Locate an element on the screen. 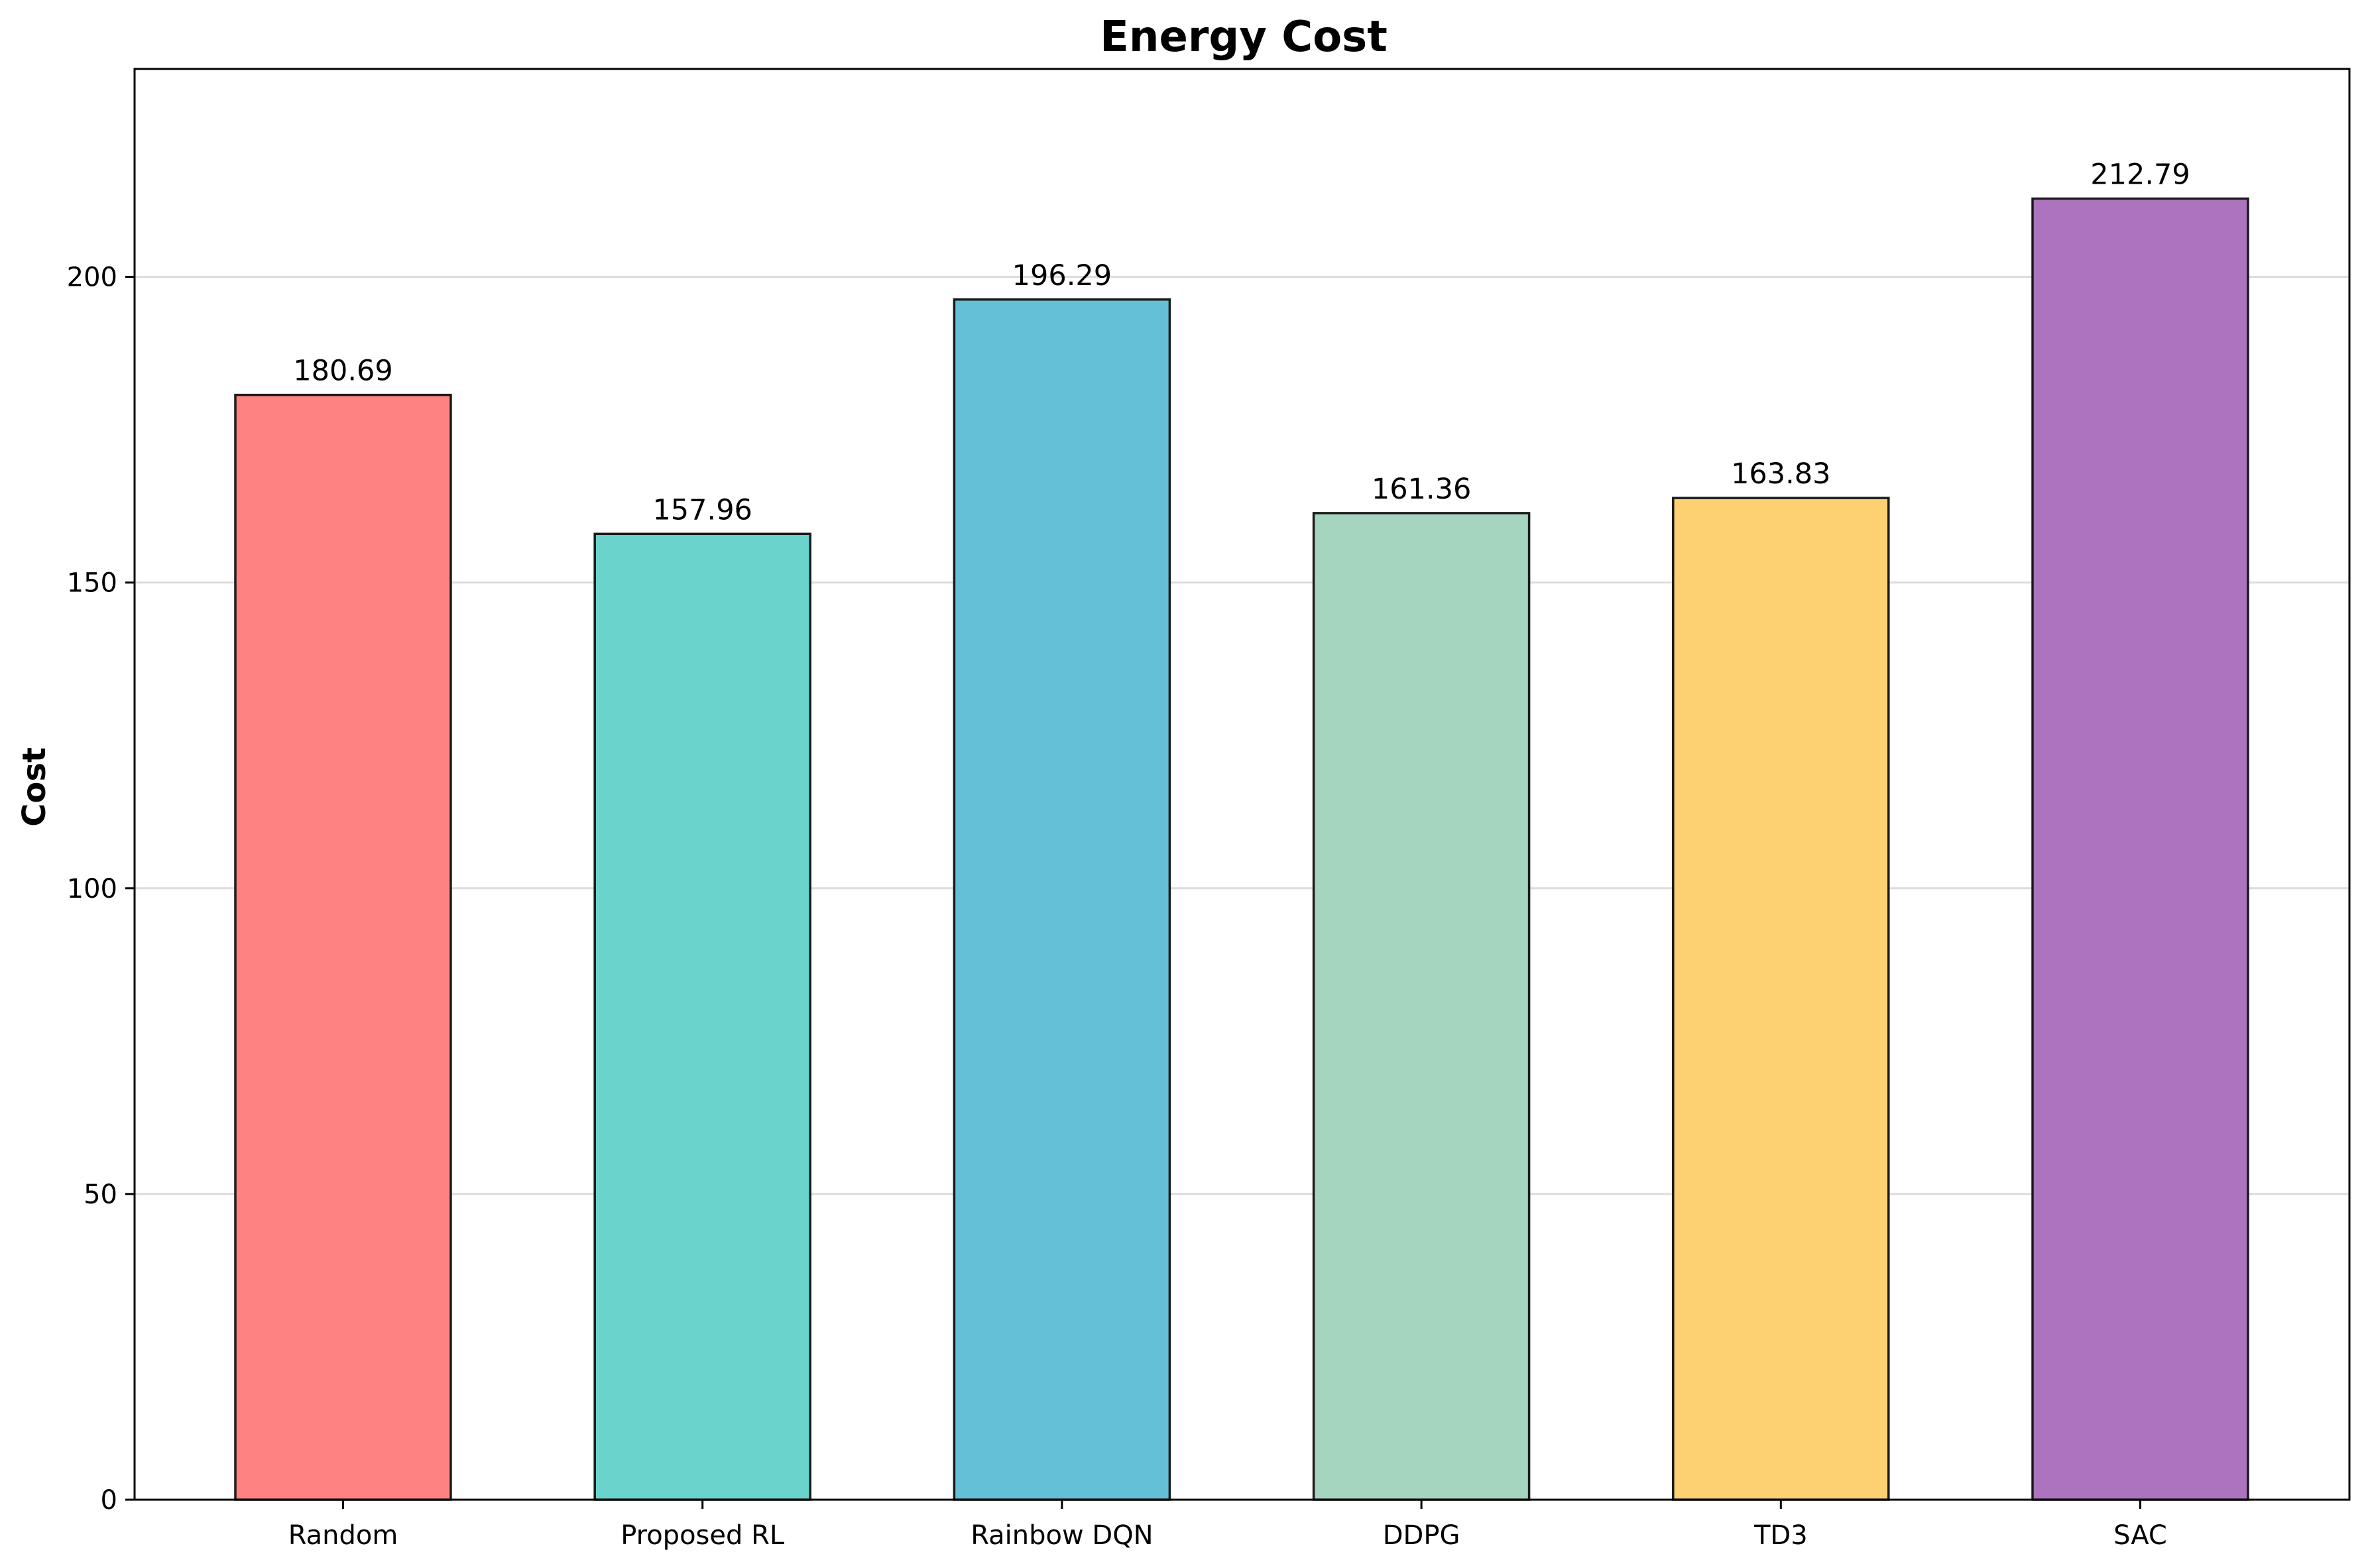  bar-value-label: 196.29 is located at coordinates (1062, 275).